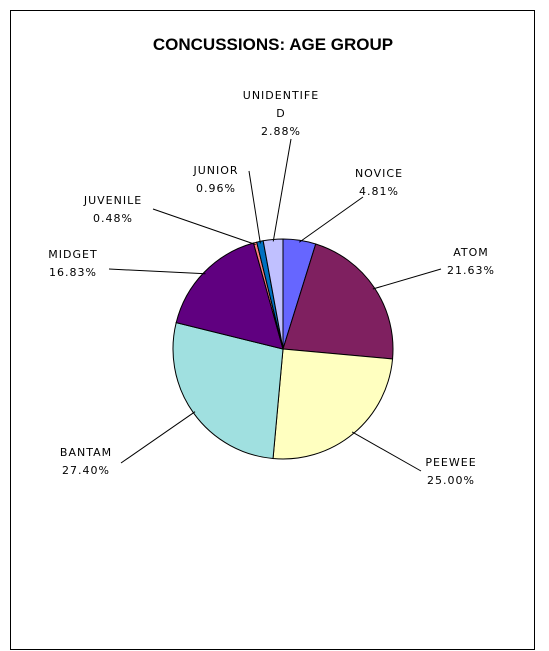 The width and height of the screenshot is (549, 651). Describe the element at coordinates (229, 296) in the screenshot. I see `pie-slice-midget` at that location.